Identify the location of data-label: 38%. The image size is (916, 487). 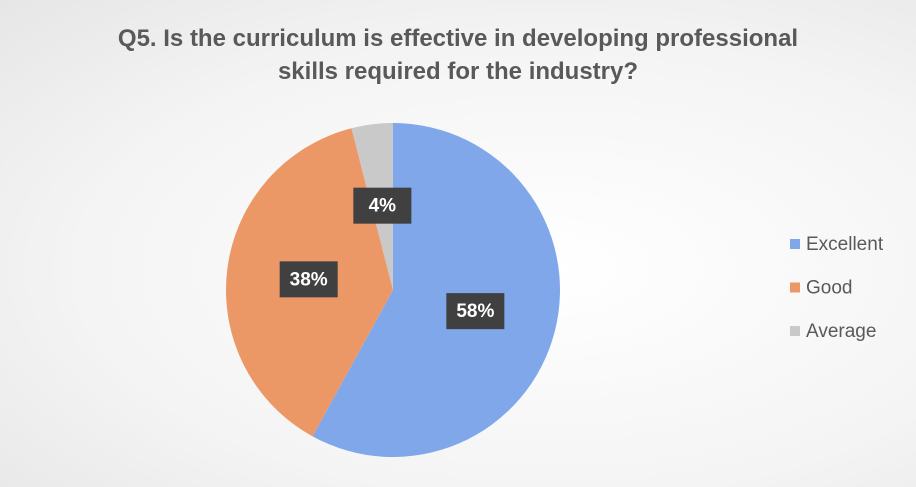
(309, 279).